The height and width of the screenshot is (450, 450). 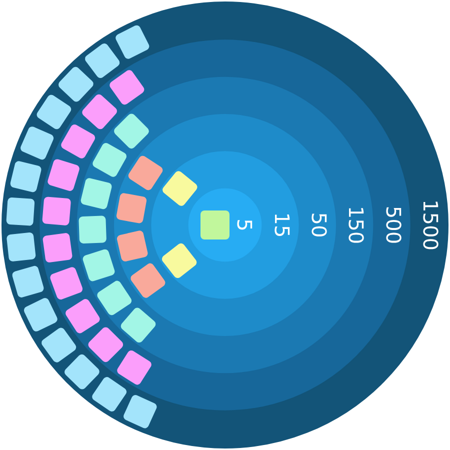 What do you see at coordinates (356, 225) in the screenshot?
I see `data-label: 150` at bounding box center [356, 225].